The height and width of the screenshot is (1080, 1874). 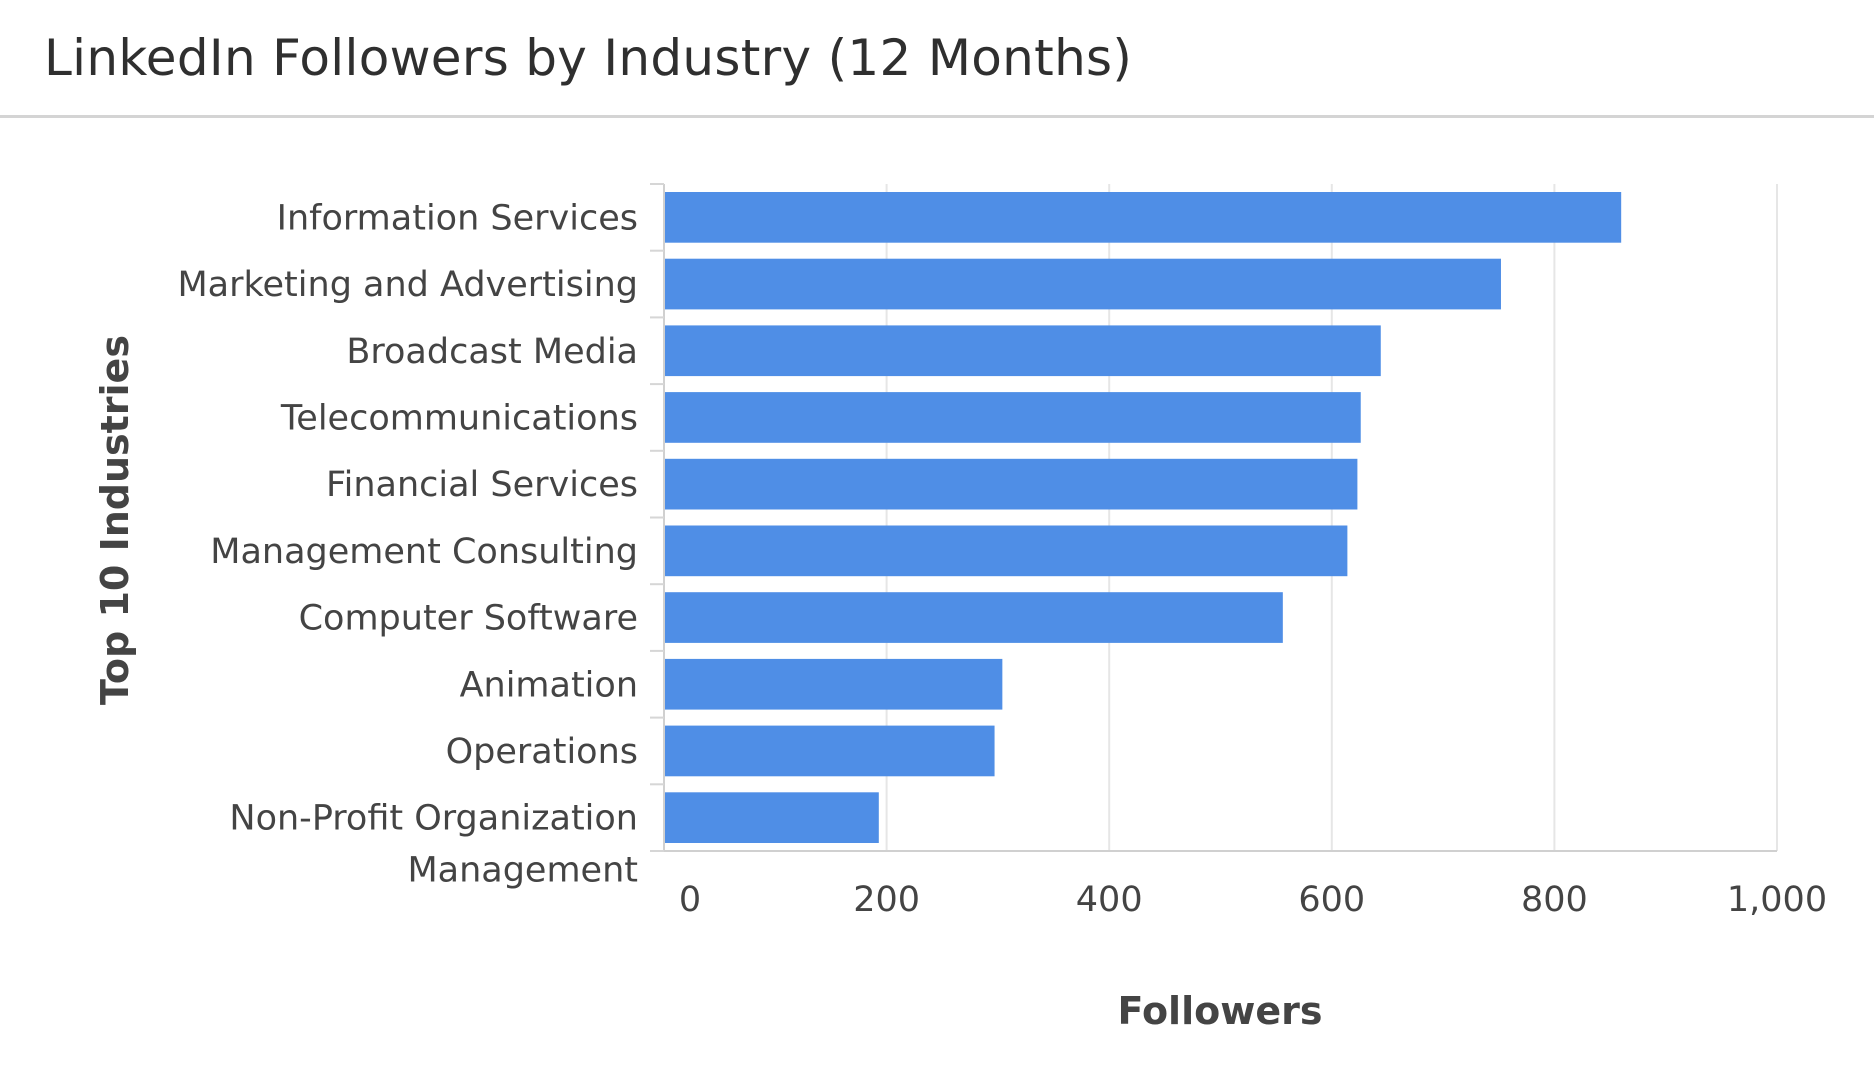 I want to click on x-tick-label: 800, so click(x=1554, y=900).